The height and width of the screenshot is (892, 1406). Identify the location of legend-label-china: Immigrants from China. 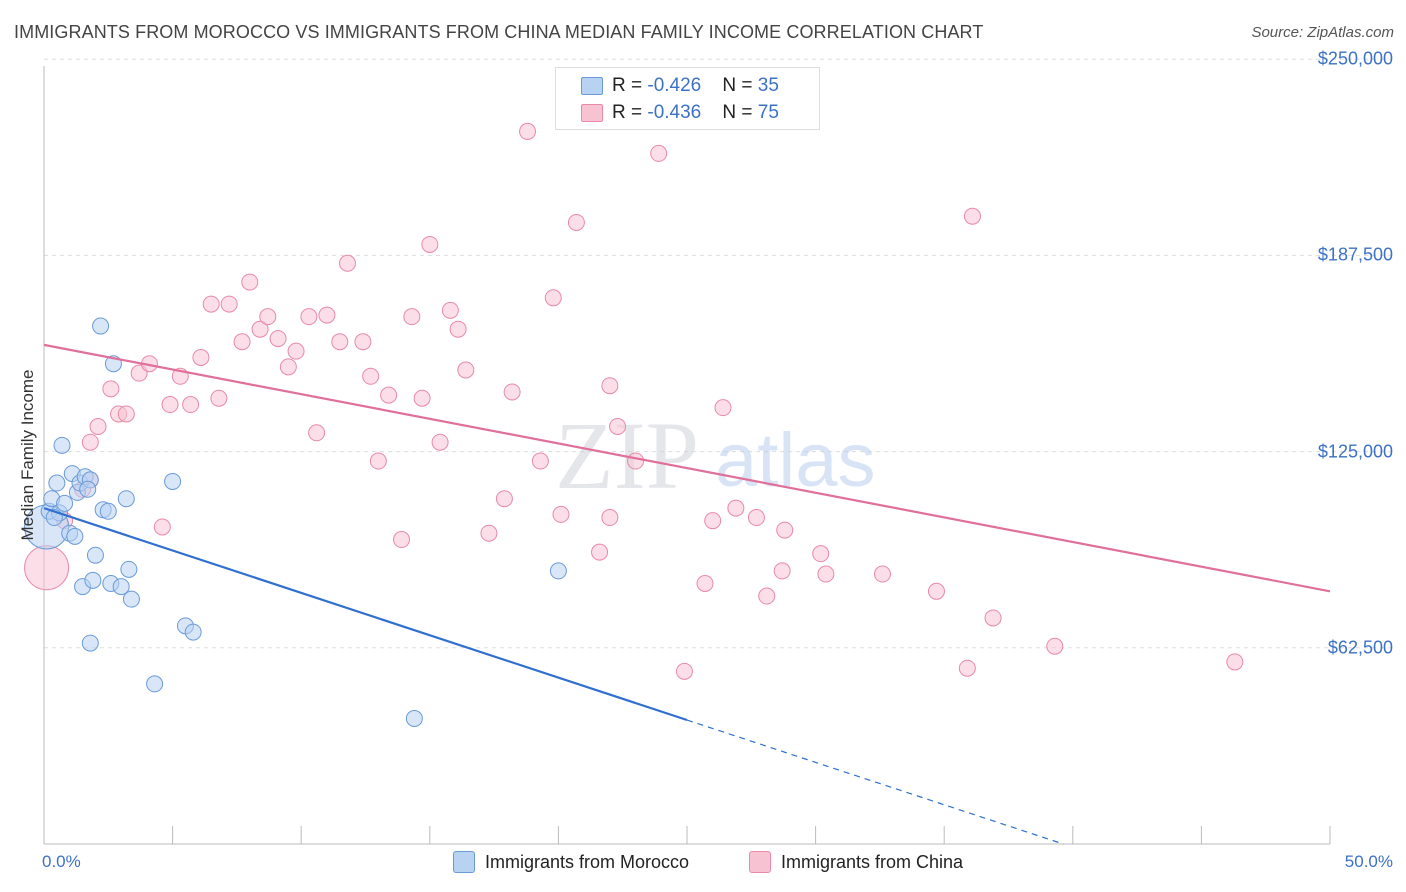
(872, 861).